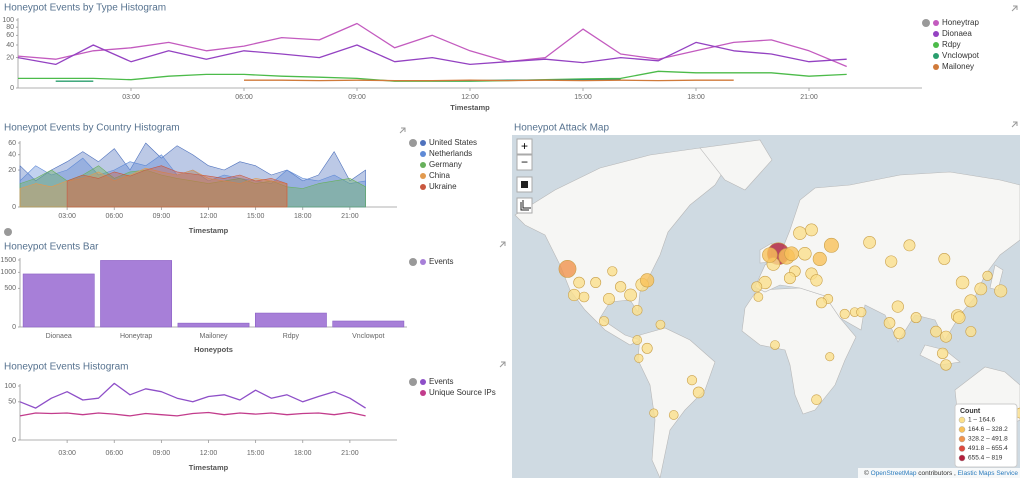  I want to click on legend-label: 164.6 – 328.2, so click(988, 429).